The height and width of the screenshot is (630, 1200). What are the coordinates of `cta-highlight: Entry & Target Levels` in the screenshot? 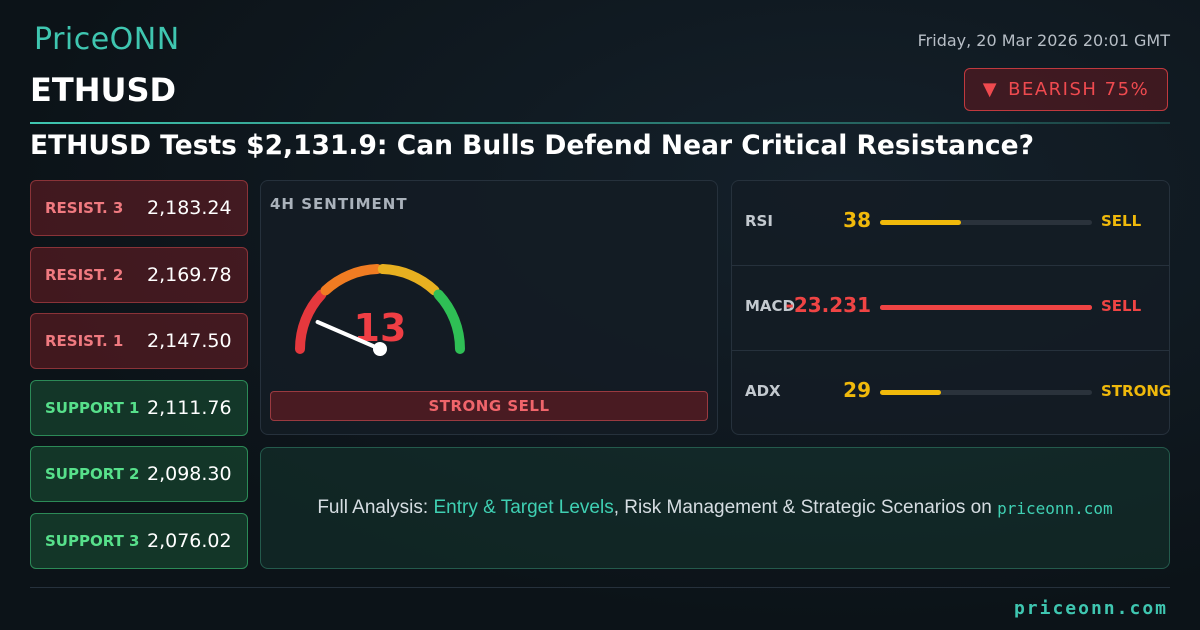 It's located at (523, 507).